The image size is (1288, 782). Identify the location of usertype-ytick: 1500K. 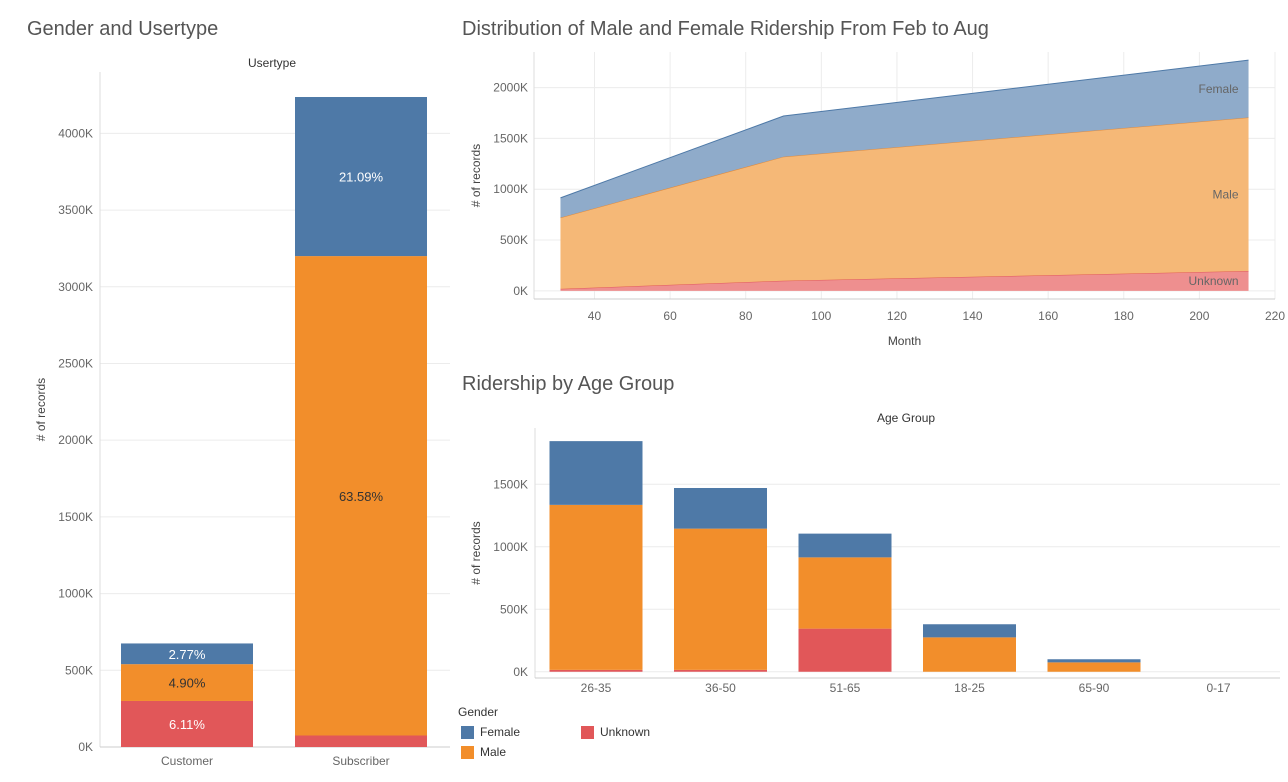
(75, 517).